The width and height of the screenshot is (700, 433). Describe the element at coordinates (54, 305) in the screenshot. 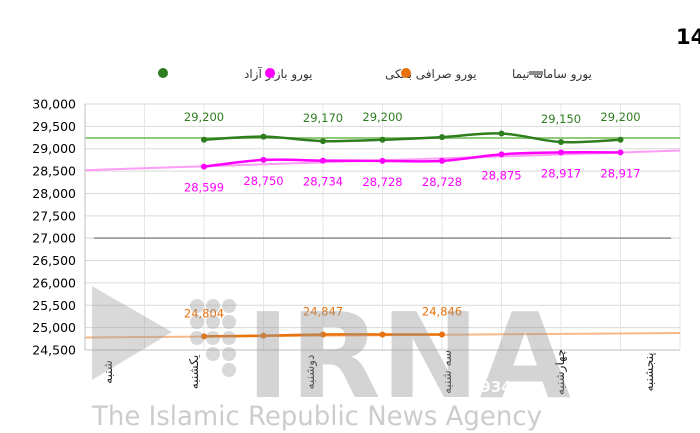

I see `y-tick-label: 25,500` at that location.